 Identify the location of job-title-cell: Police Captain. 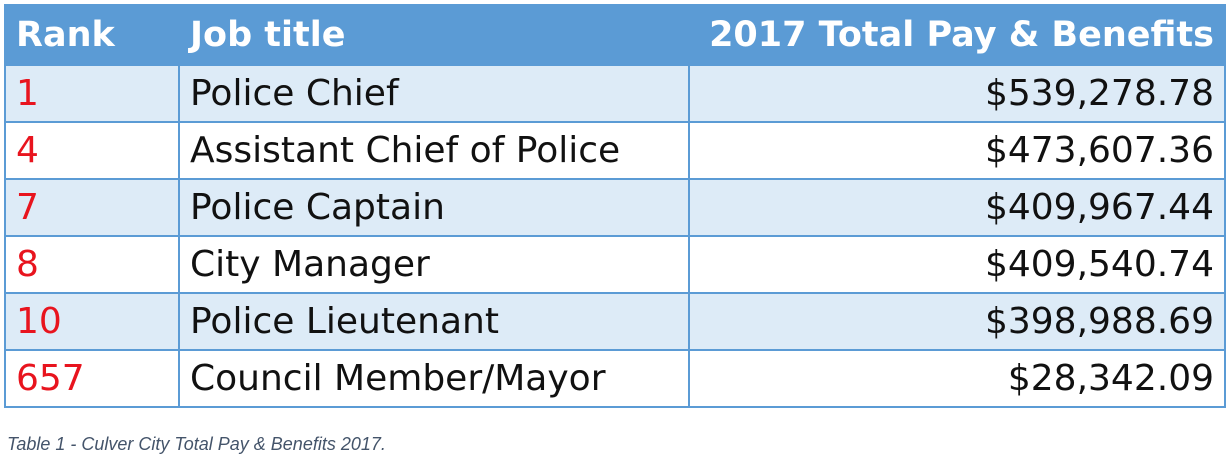
(434, 207).